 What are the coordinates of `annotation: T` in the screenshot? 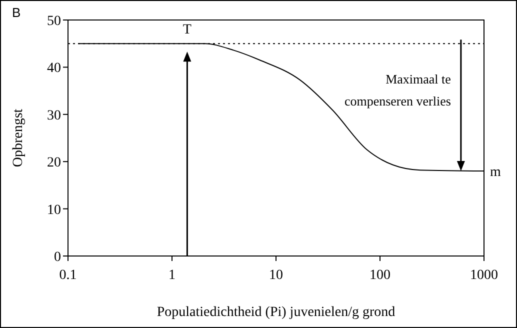 It's located at (187, 30).